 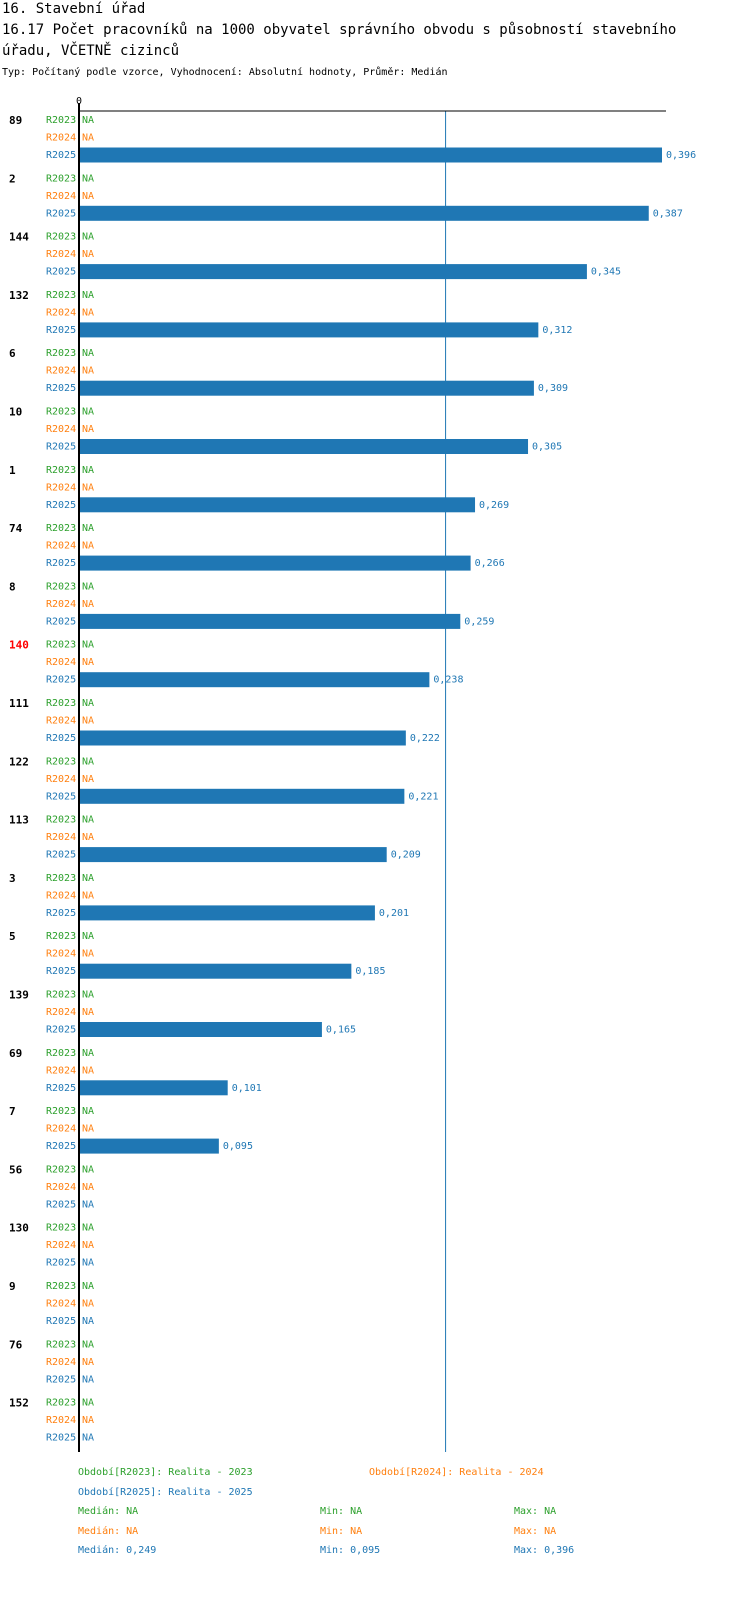 I want to click on data-label: 0,387, so click(x=668, y=213).